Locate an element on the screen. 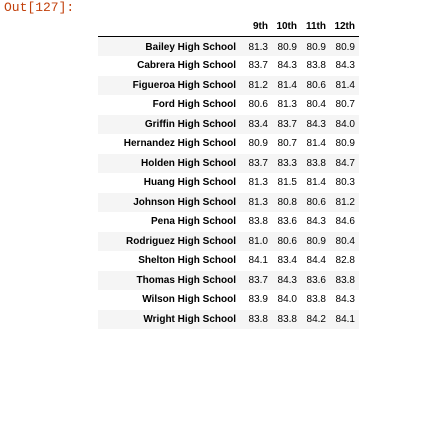 The image size is (431, 425). table-row: Figueroa High School 81.2 81.4 80.6 81.4 is located at coordinates (228, 85).